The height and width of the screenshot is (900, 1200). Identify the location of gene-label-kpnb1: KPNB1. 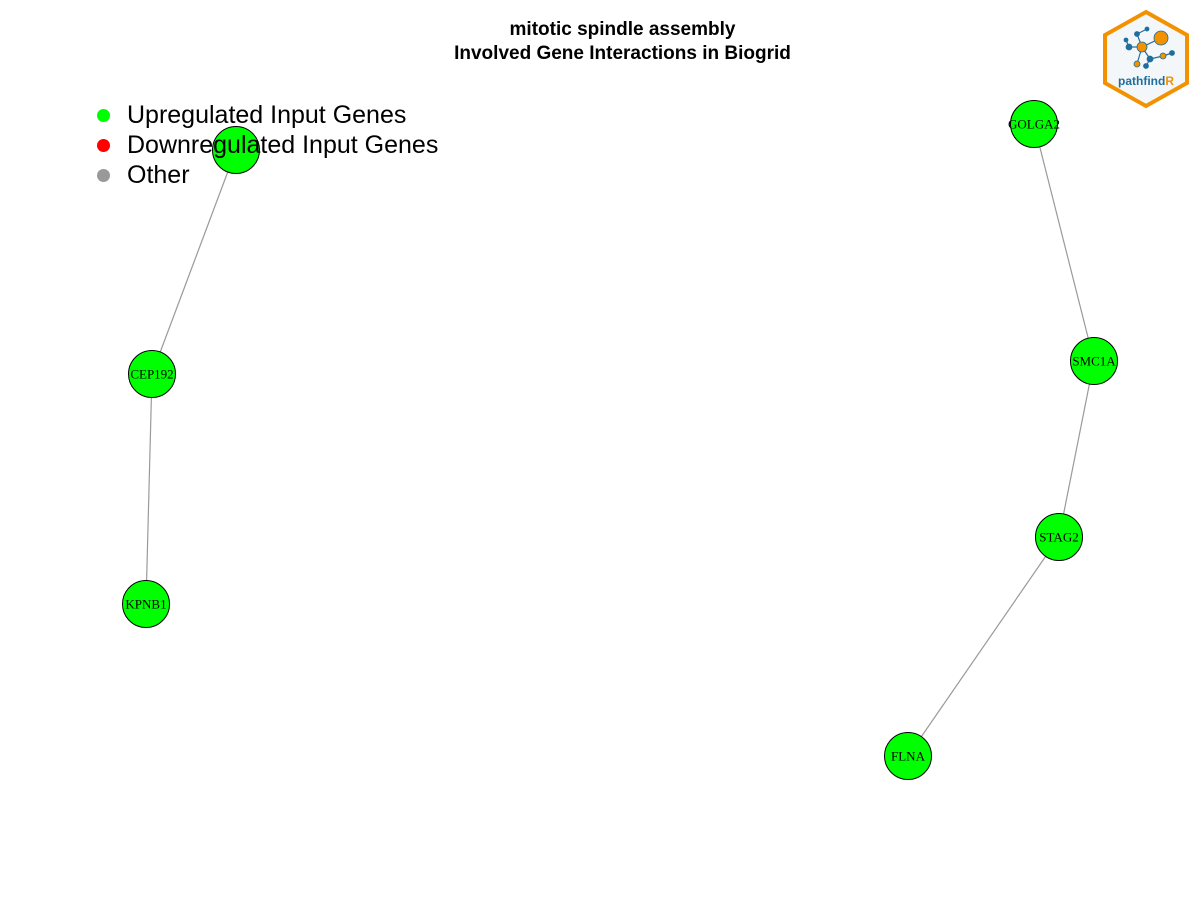
(145, 604).